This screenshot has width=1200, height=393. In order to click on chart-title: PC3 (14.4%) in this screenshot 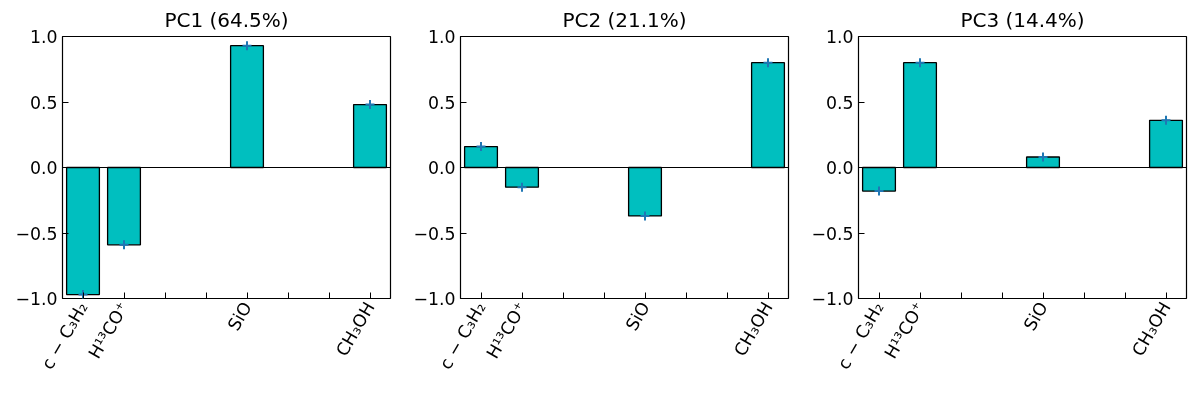, I will do `click(1022, 19)`.